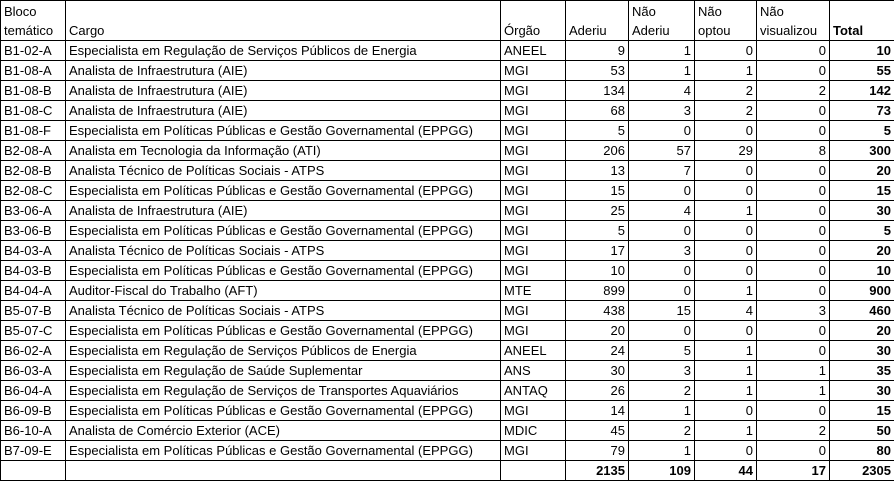 The image size is (894, 481). Describe the element at coordinates (861, 20) in the screenshot. I see `column-header-total: Total` at that location.